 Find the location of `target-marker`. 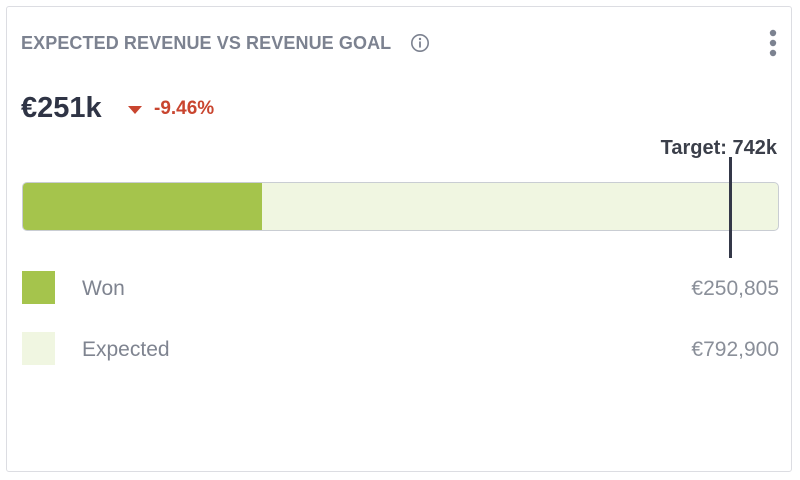

target-marker is located at coordinates (730, 207).